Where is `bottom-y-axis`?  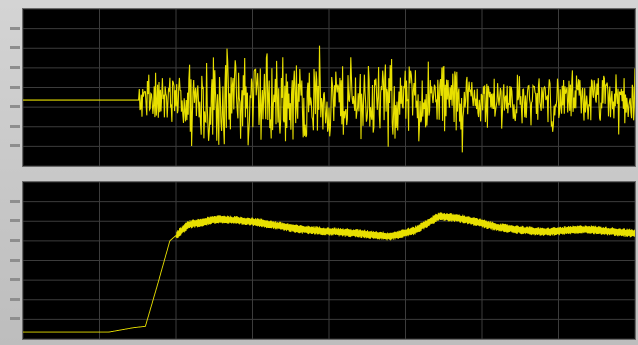
bottom-y-axis is located at coordinates (13, 259).